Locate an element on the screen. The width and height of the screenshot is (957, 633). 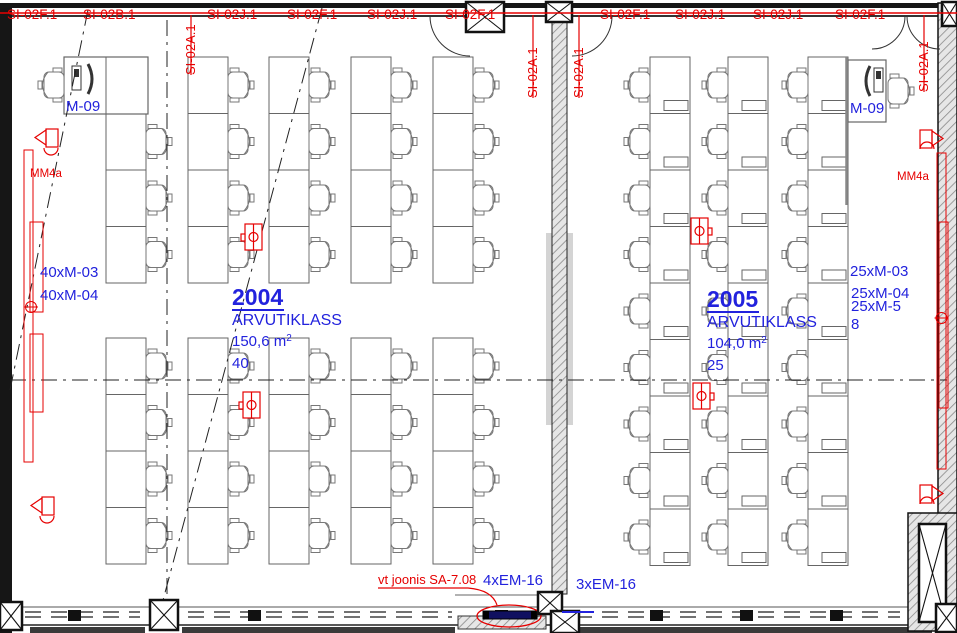
floor-box-icon is located at coordinates (701, 231).